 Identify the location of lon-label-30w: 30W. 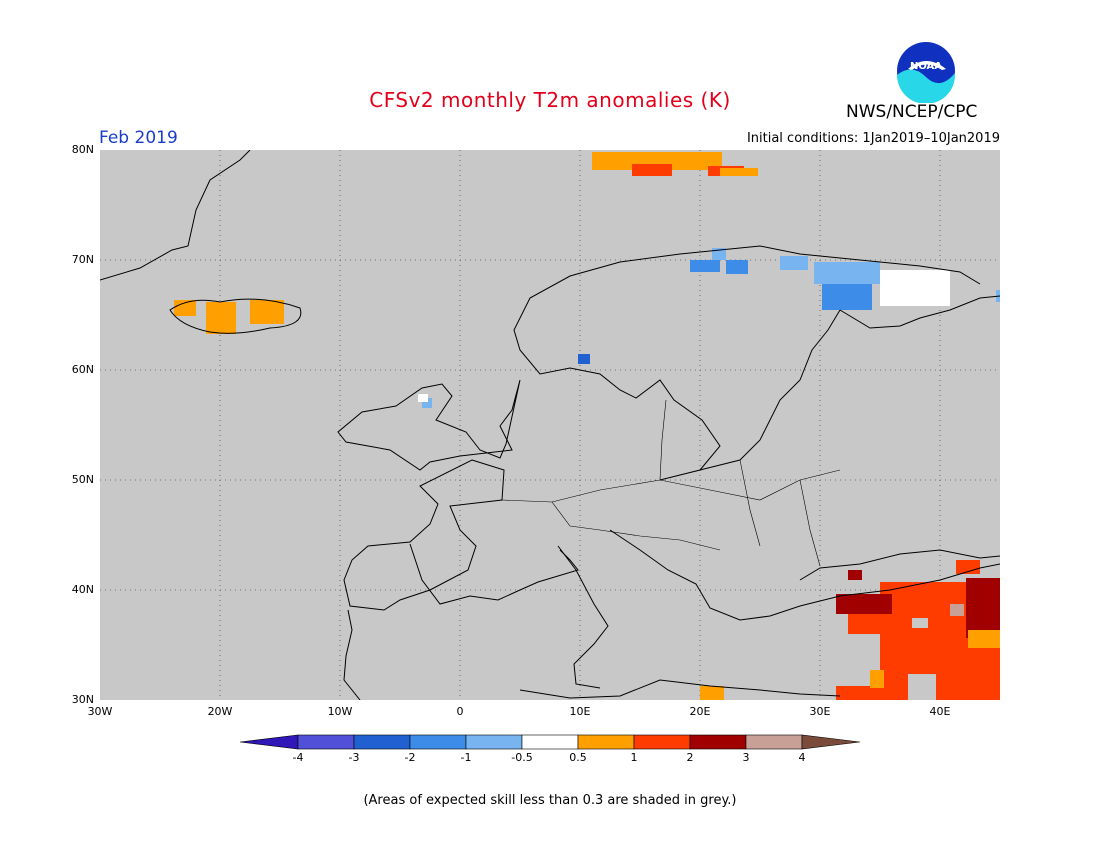
(100, 711).